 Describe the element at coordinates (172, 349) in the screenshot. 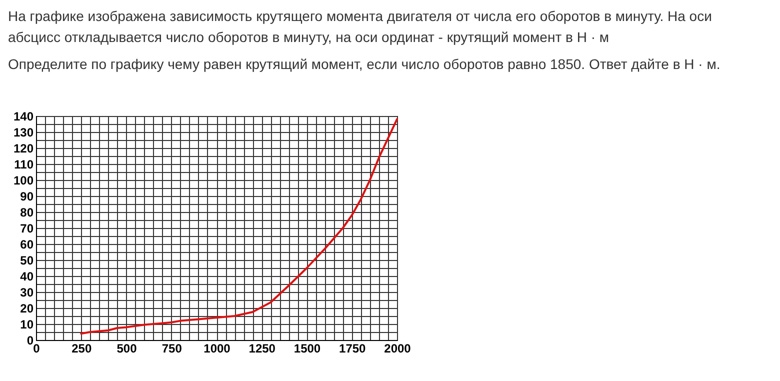

I see `x-tick-label: 750` at that location.